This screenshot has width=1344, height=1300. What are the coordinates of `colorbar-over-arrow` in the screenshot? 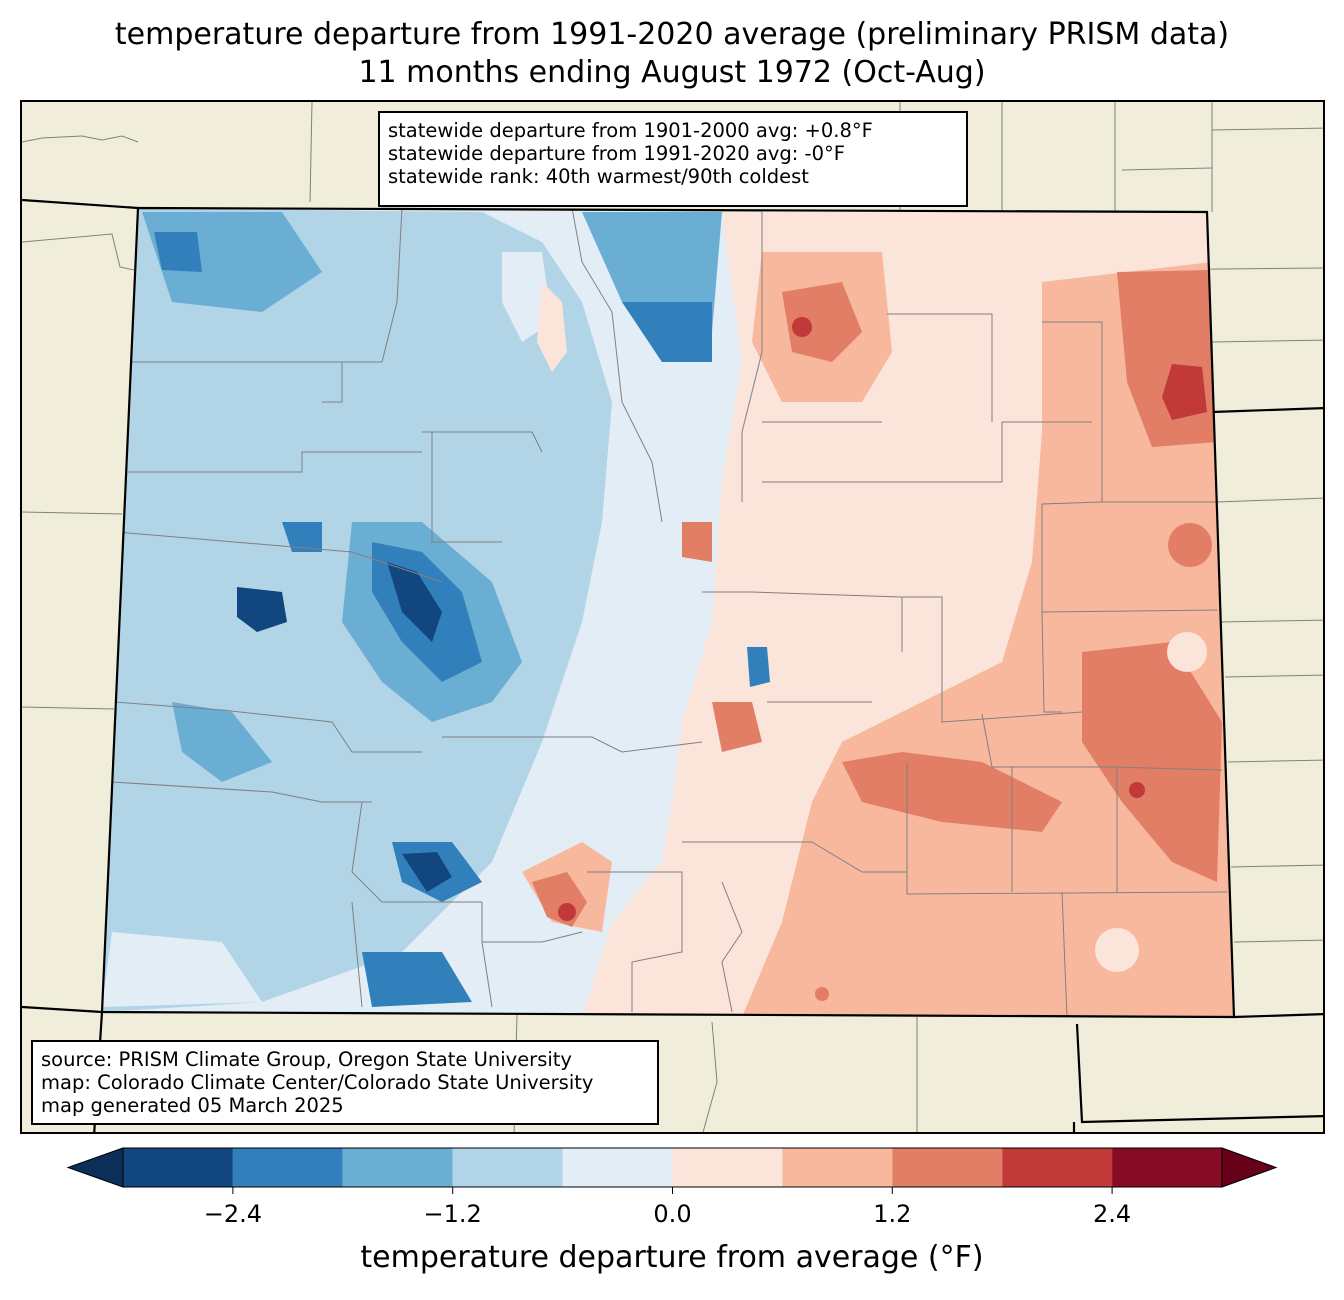 It's located at (1249, 1167).